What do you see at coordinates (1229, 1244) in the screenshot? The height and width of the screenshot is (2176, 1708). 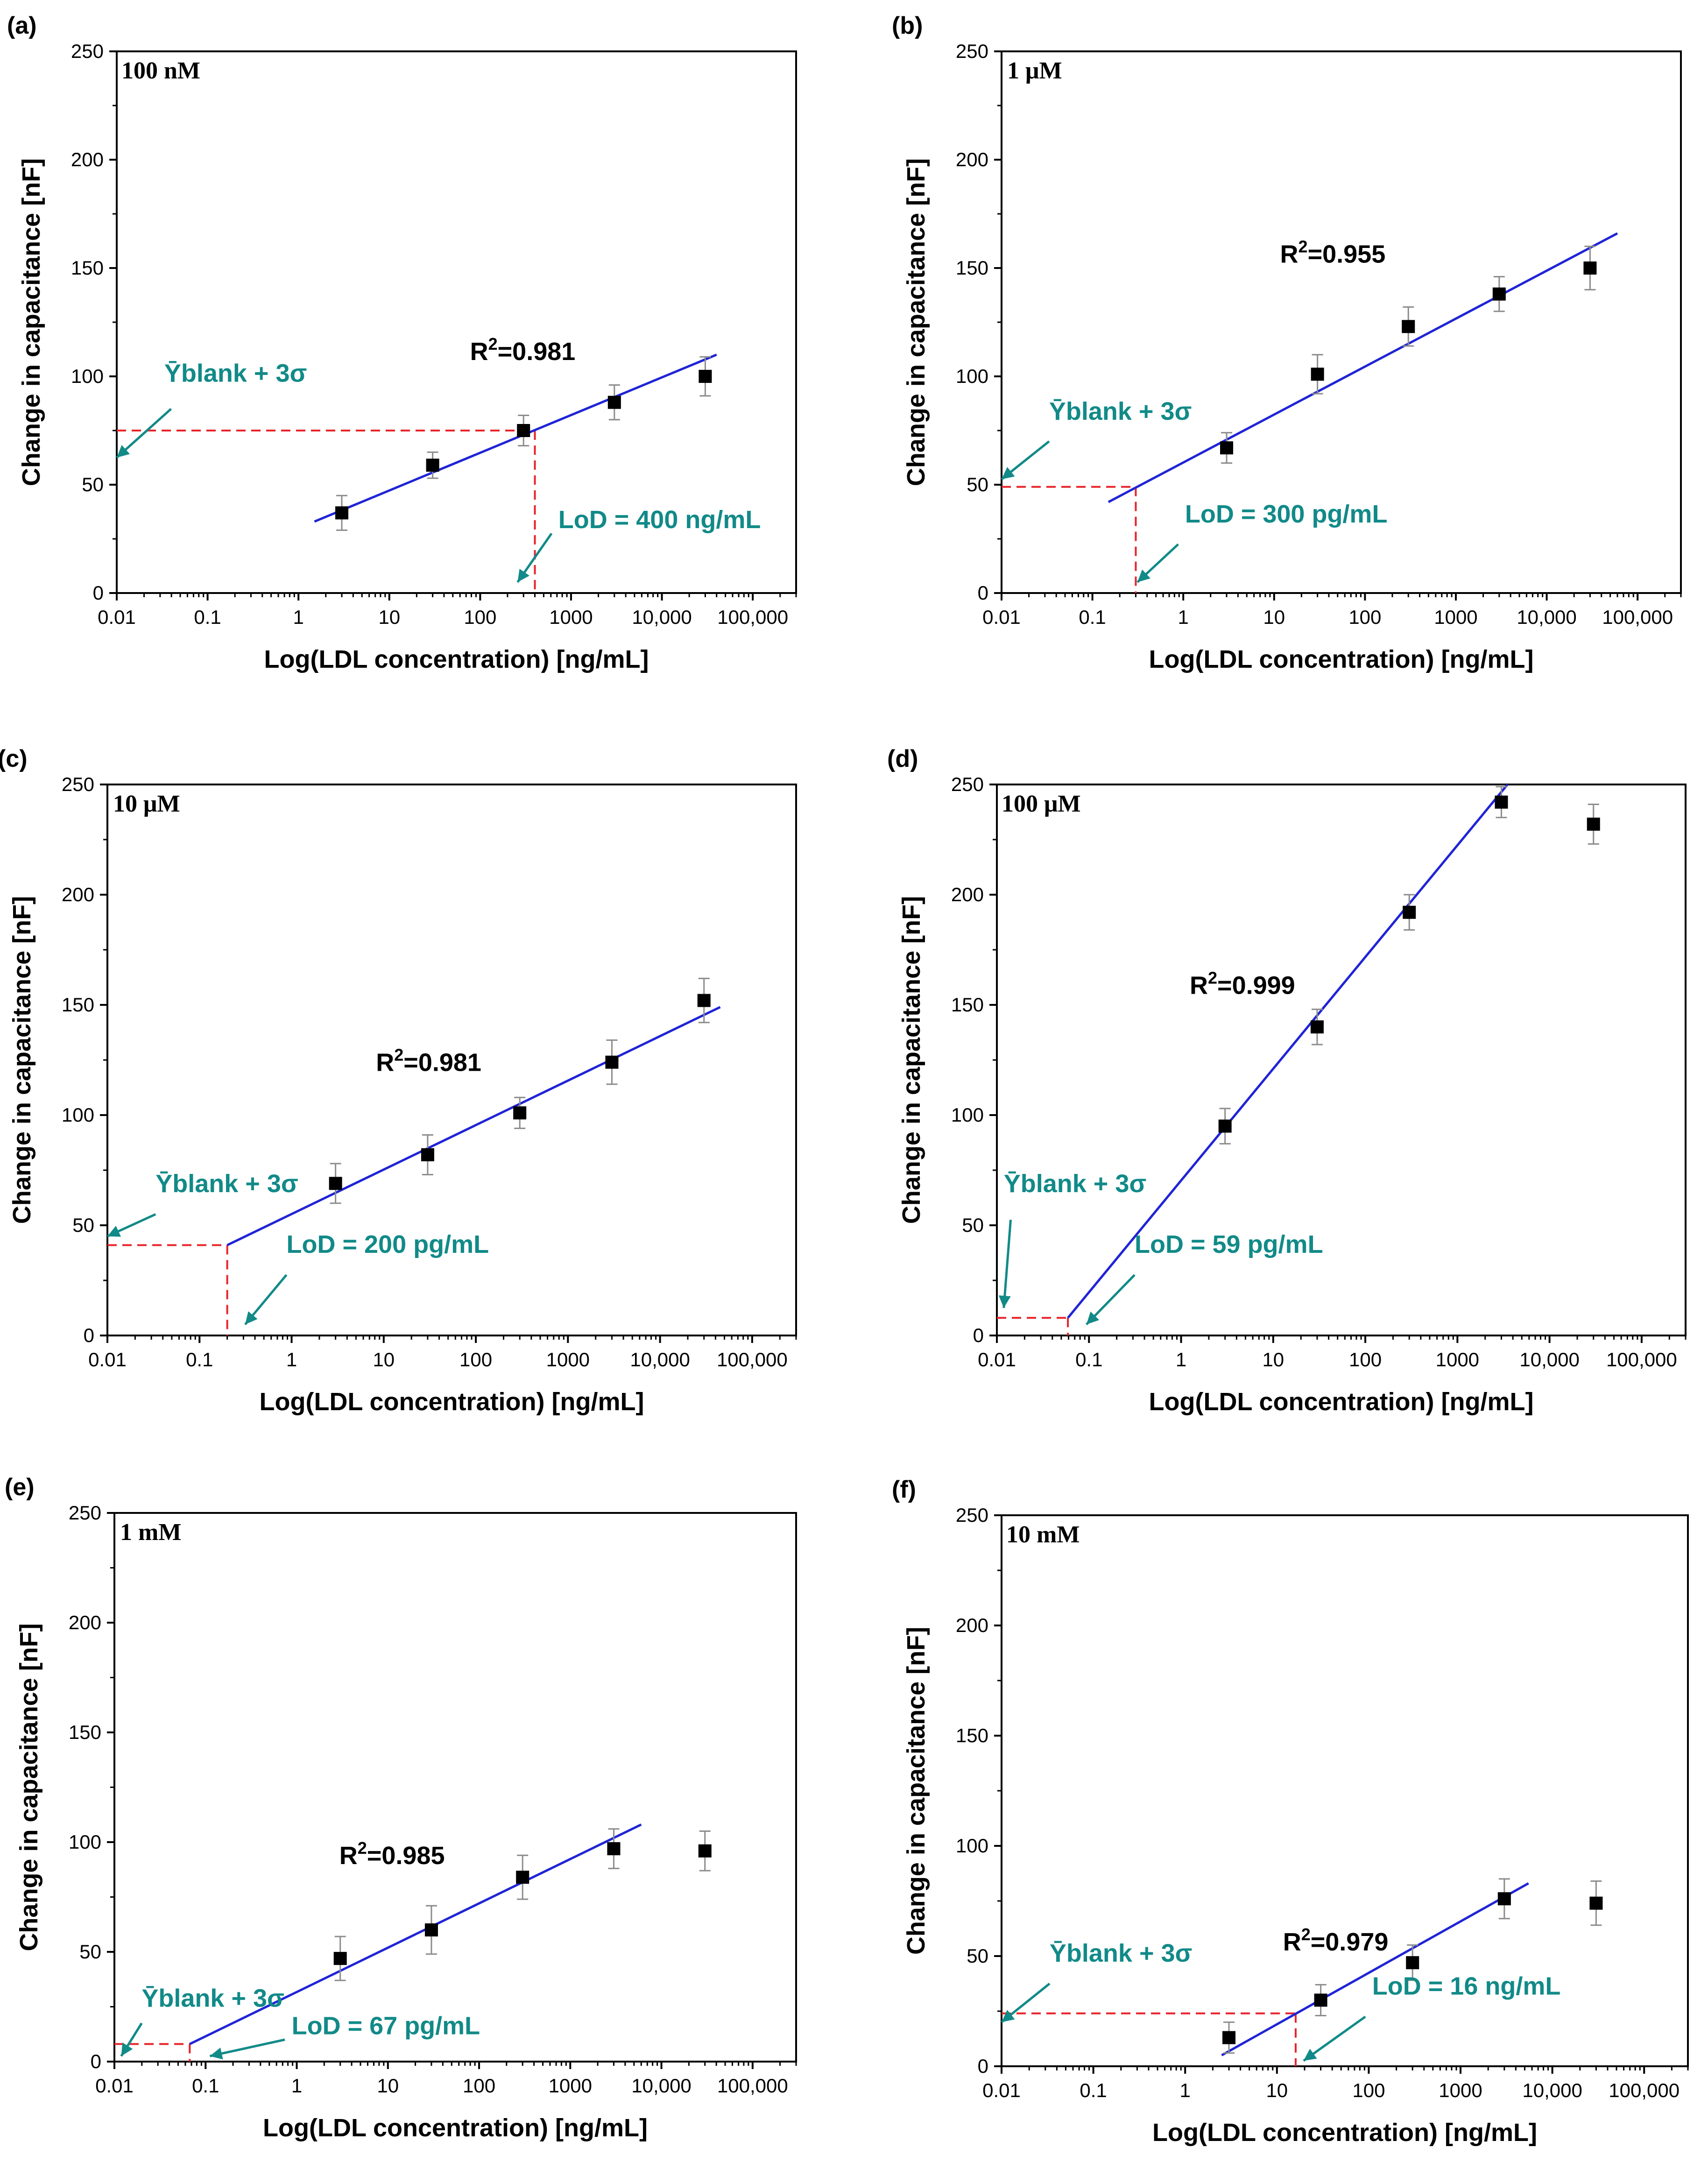 I see `lod-label: LoD = 59 pg/mL` at bounding box center [1229, 1244].